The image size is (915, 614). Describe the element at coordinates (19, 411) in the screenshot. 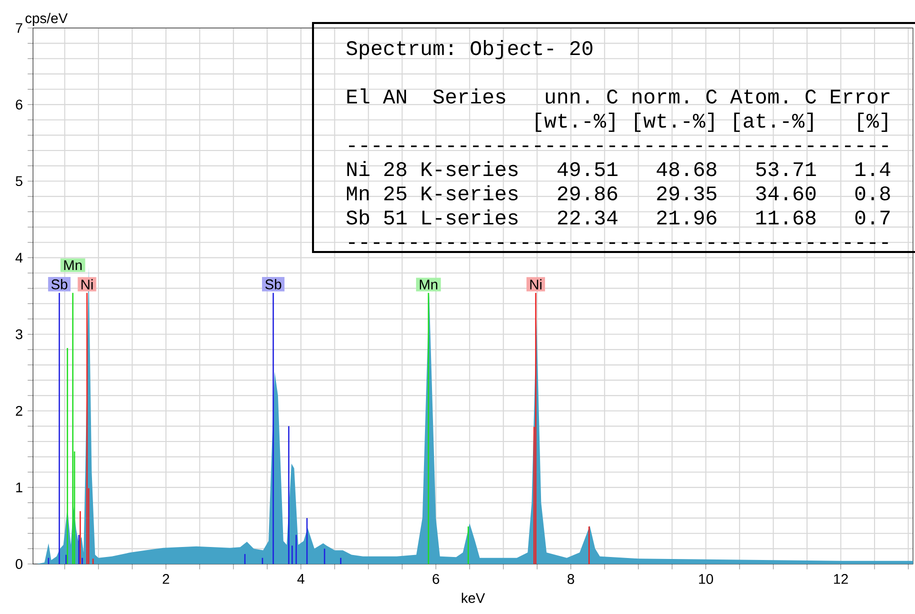

I see `y-tick-label: 2` at that location.